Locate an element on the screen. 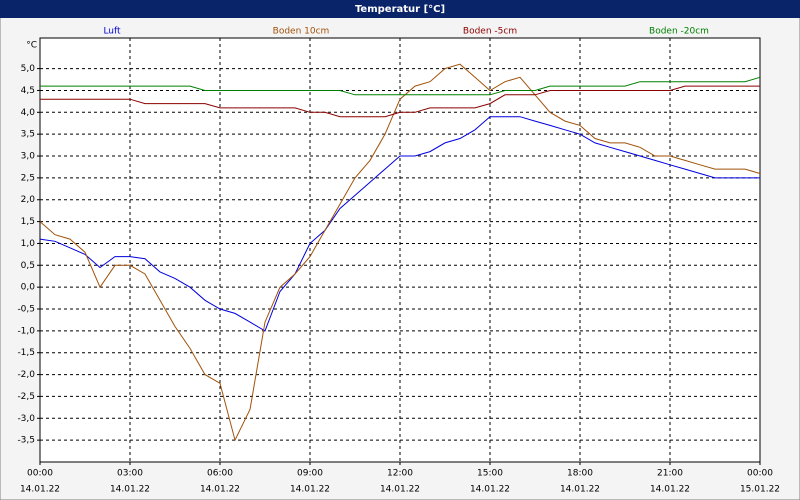 This screenshot has width=800, height=500. legend-label: Luft is located at coordinates (112, 32).